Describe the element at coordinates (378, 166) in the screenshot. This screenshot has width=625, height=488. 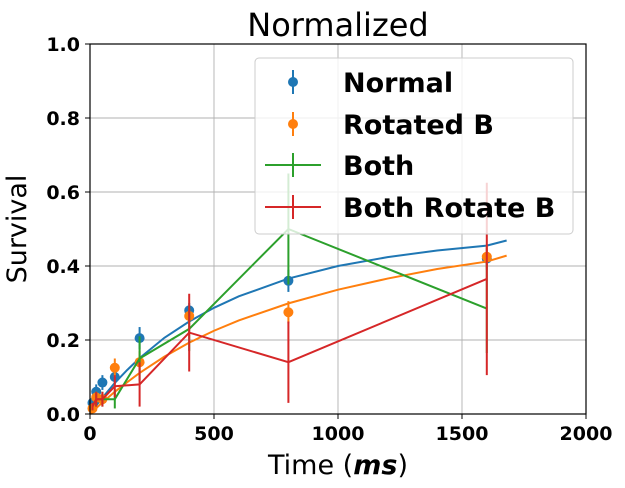
I see `legend-label: Both` at that location.